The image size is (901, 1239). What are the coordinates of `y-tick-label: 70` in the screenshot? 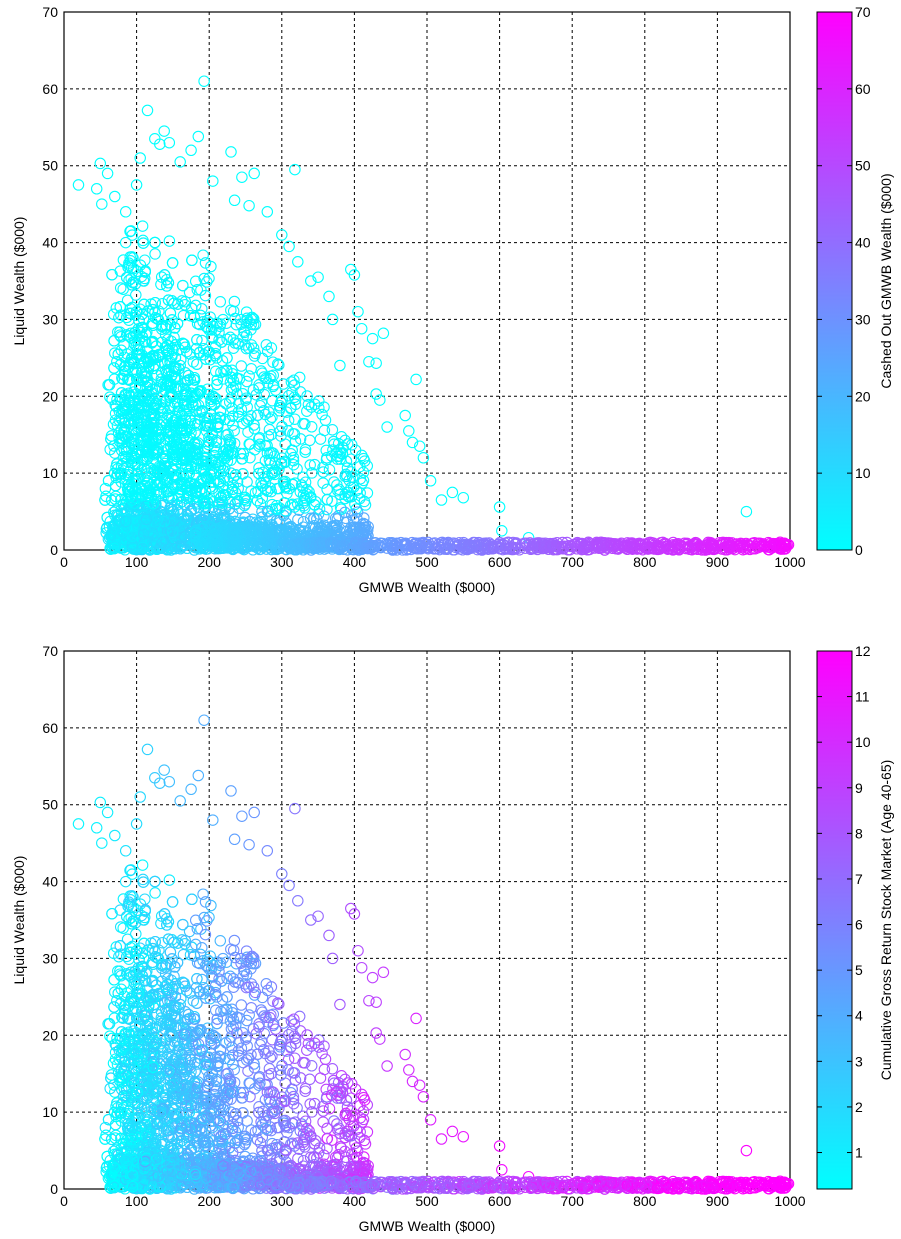 It's located at (50, 12).